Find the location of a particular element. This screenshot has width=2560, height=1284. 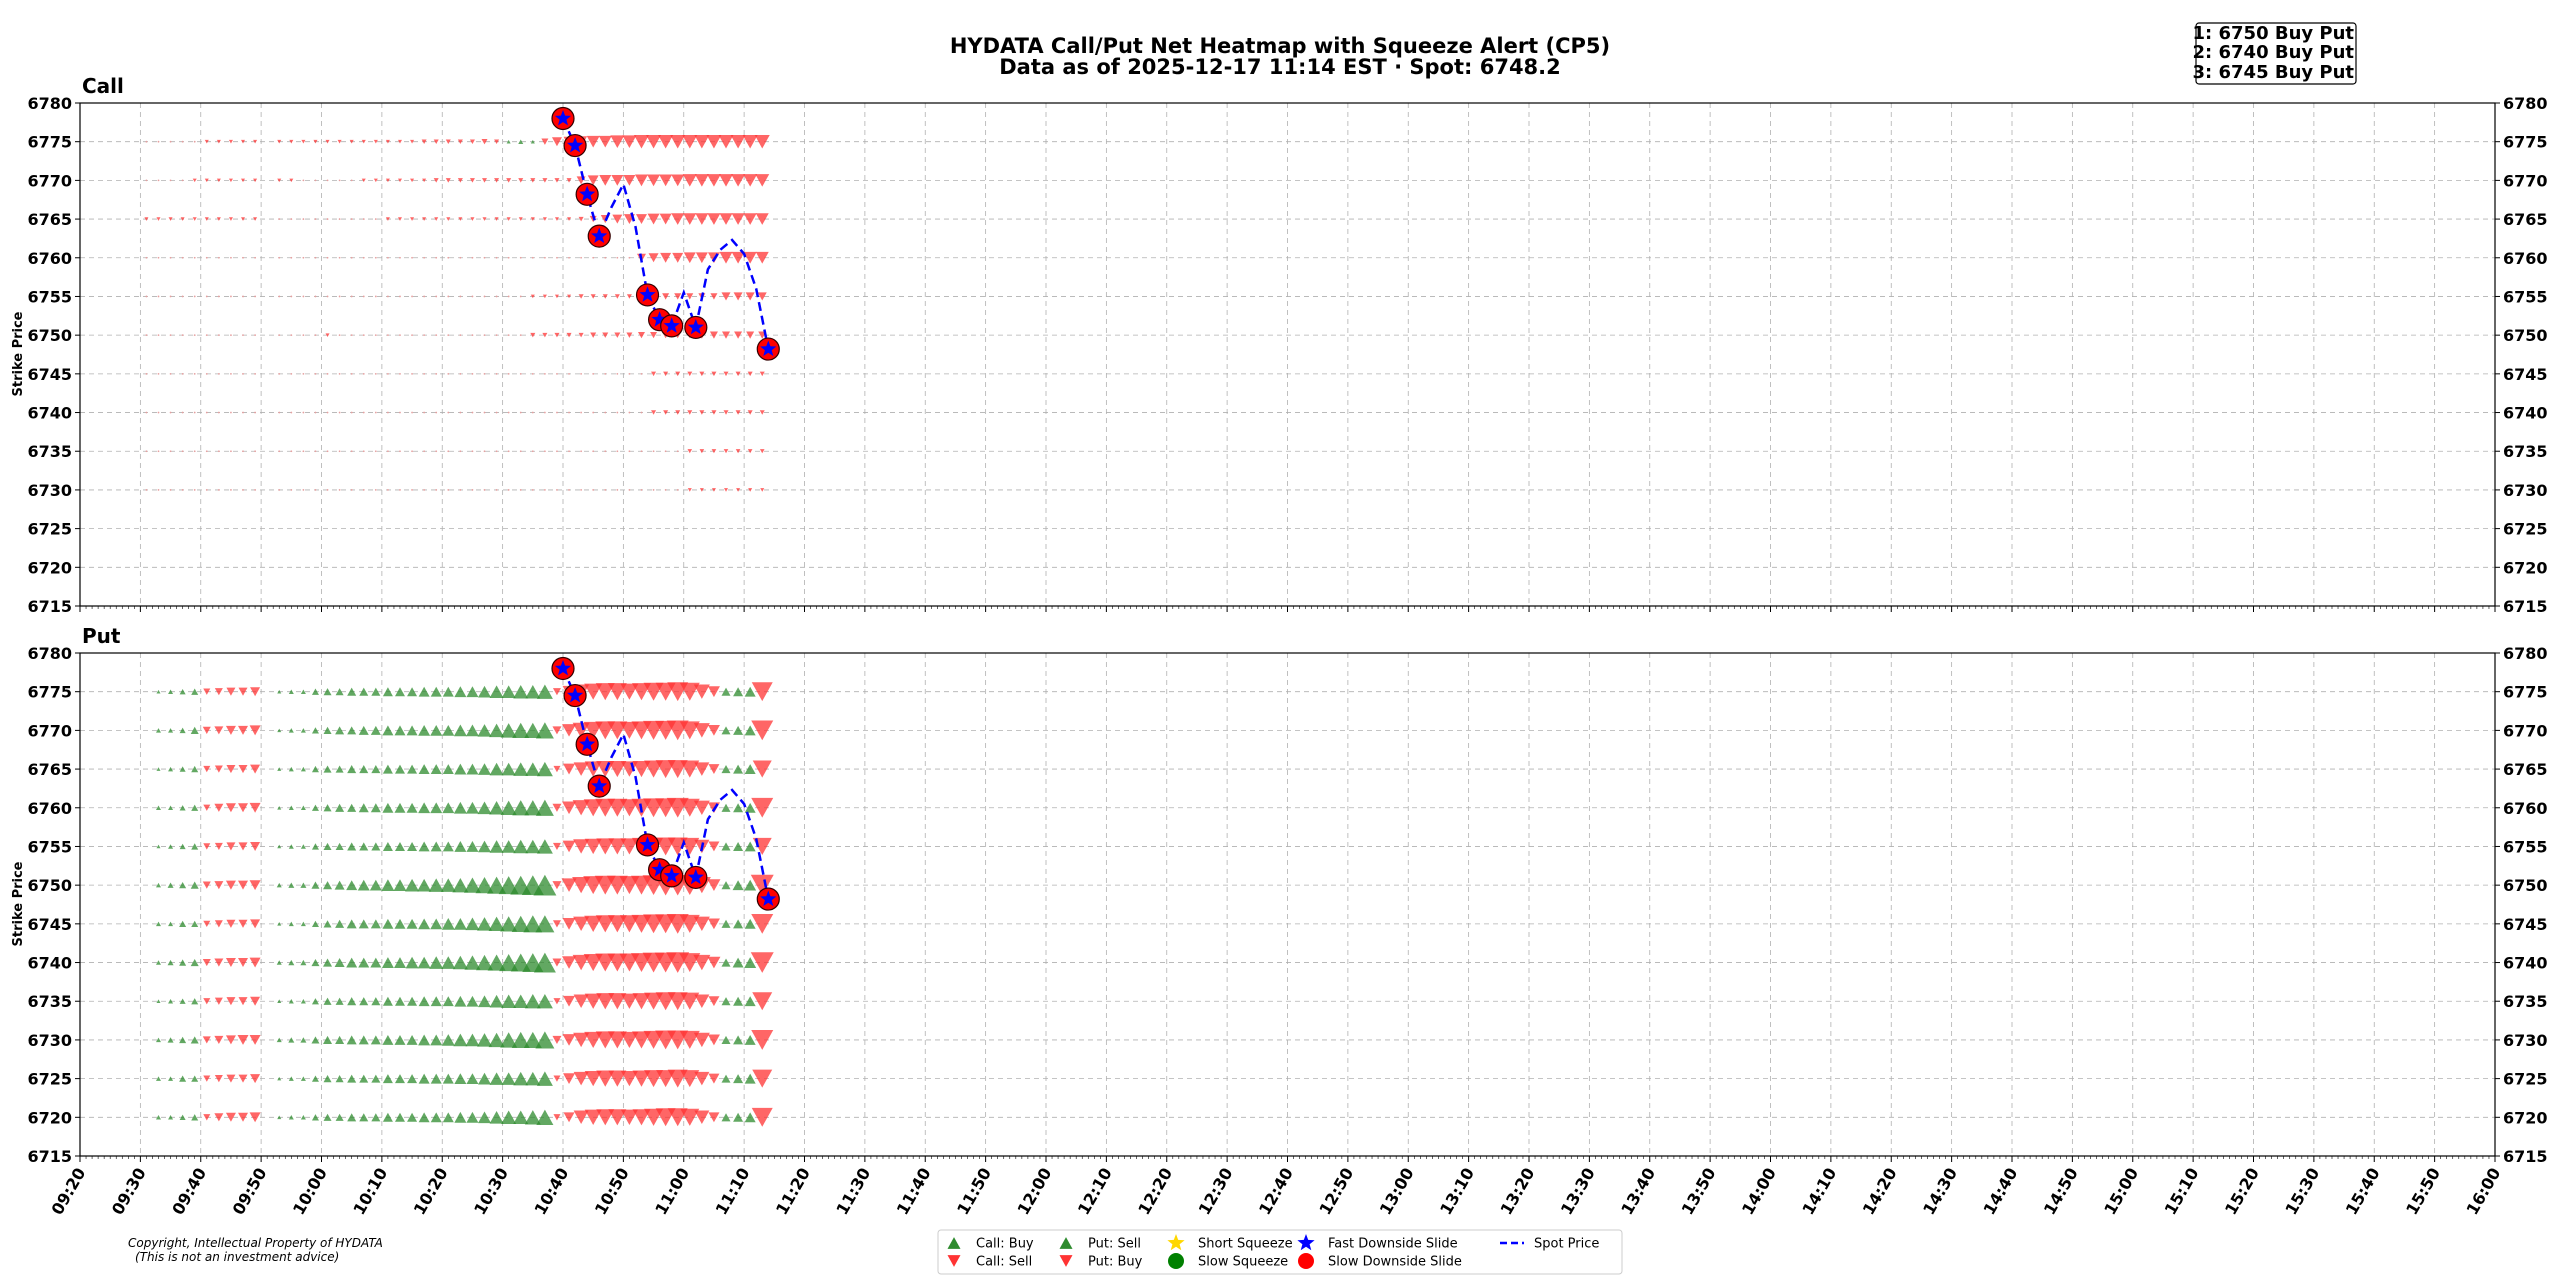

legend-label: Fast Downside Slide is located at coordinates (1393, 1244).